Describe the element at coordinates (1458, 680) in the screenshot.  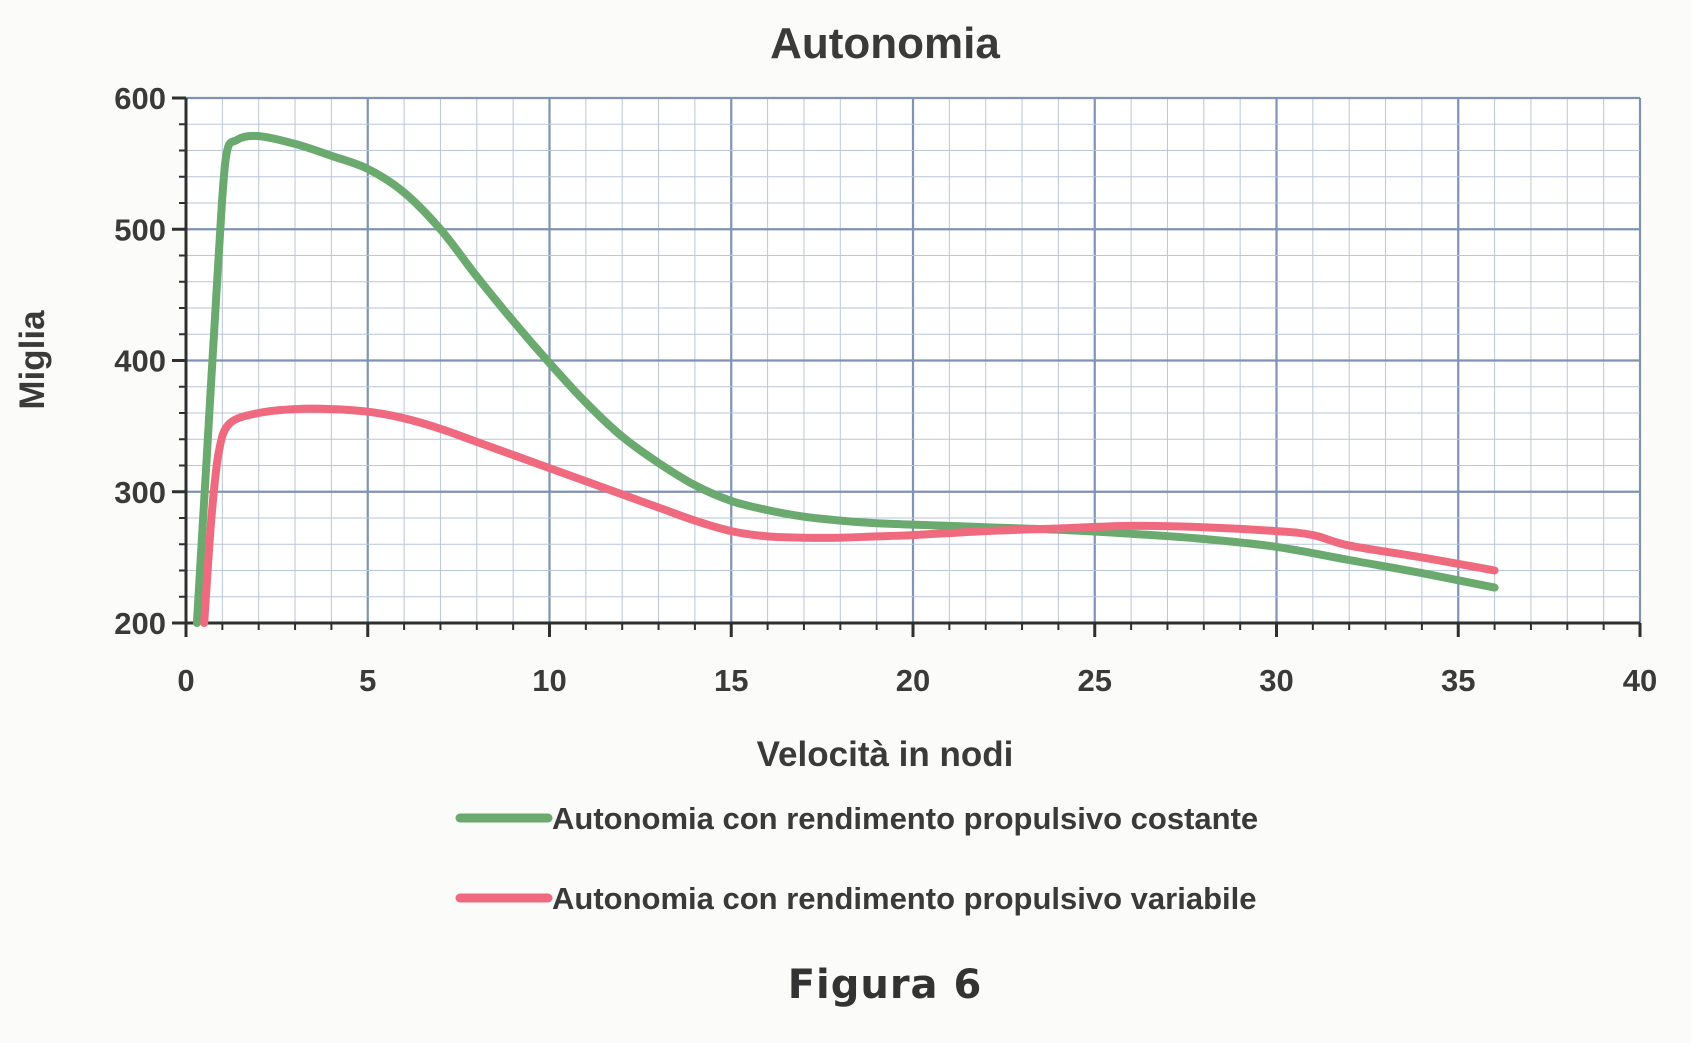
I see `x-tick-label: 35` at that location.